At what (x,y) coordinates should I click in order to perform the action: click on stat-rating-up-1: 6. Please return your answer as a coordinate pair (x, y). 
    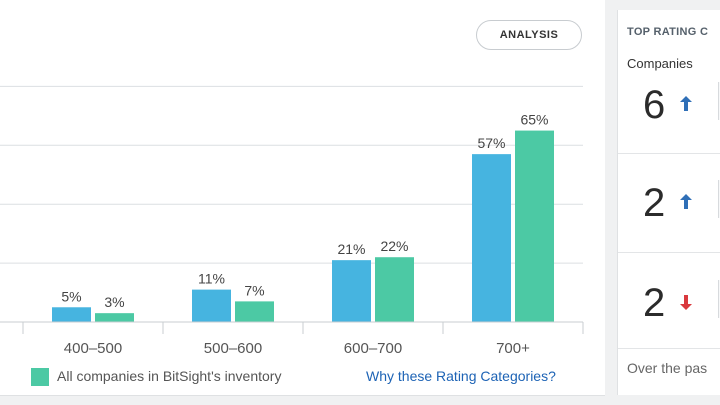
    Looking at the image, I should click on (669, 121).